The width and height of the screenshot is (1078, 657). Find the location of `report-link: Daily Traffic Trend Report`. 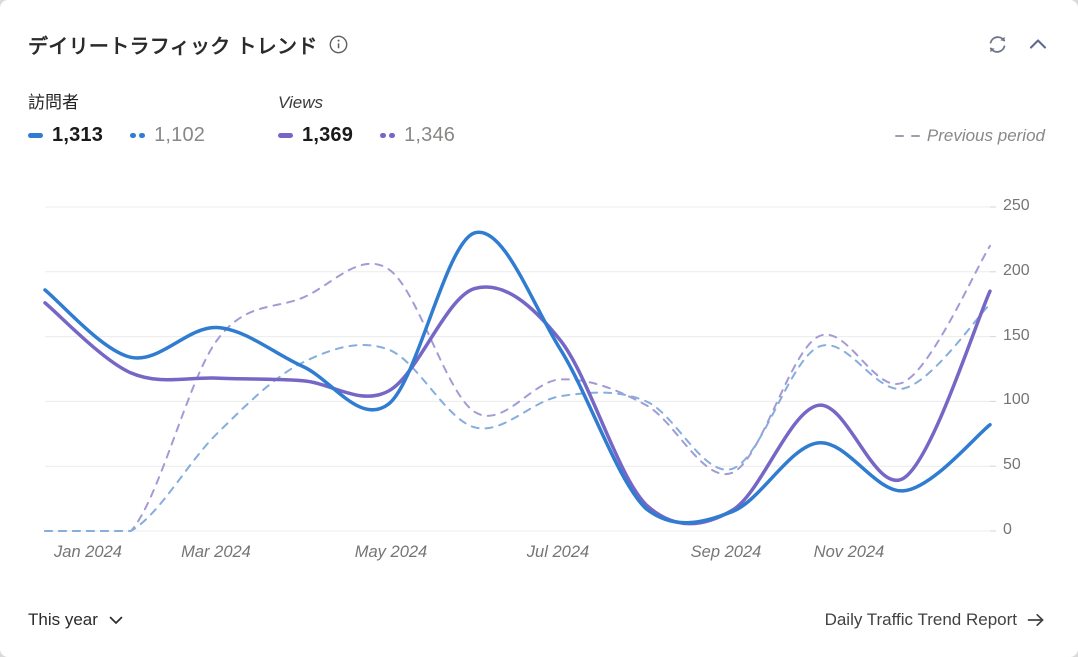

report-link: Daily Traffic Trend Report is located at coordinates (935, 620).